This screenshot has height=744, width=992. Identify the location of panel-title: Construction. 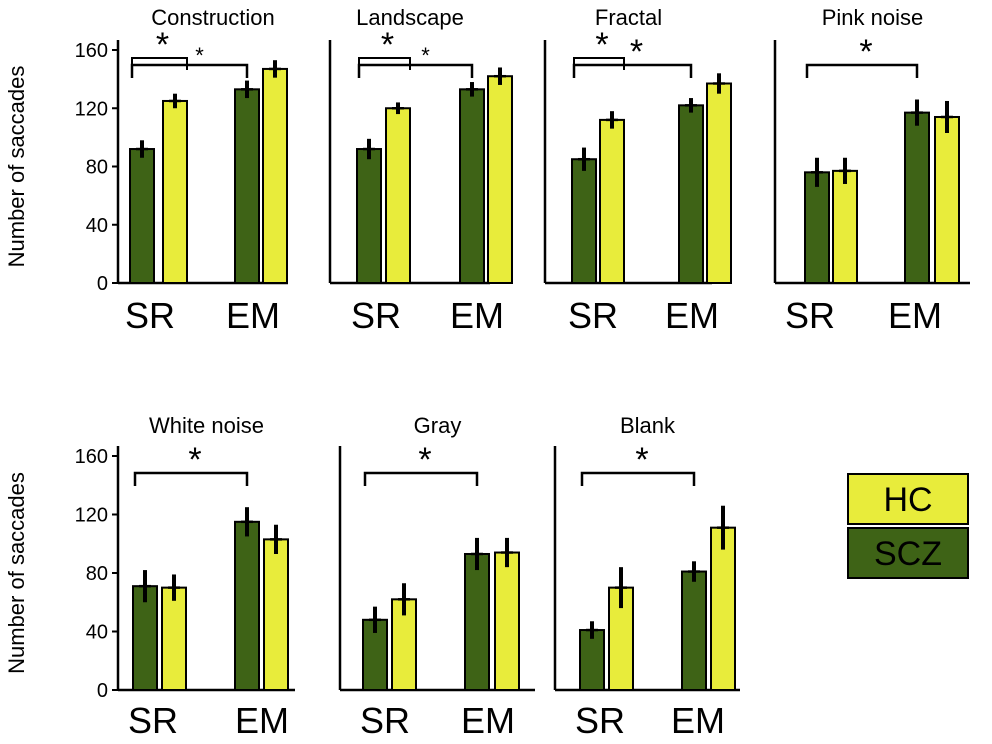
(213, 17).